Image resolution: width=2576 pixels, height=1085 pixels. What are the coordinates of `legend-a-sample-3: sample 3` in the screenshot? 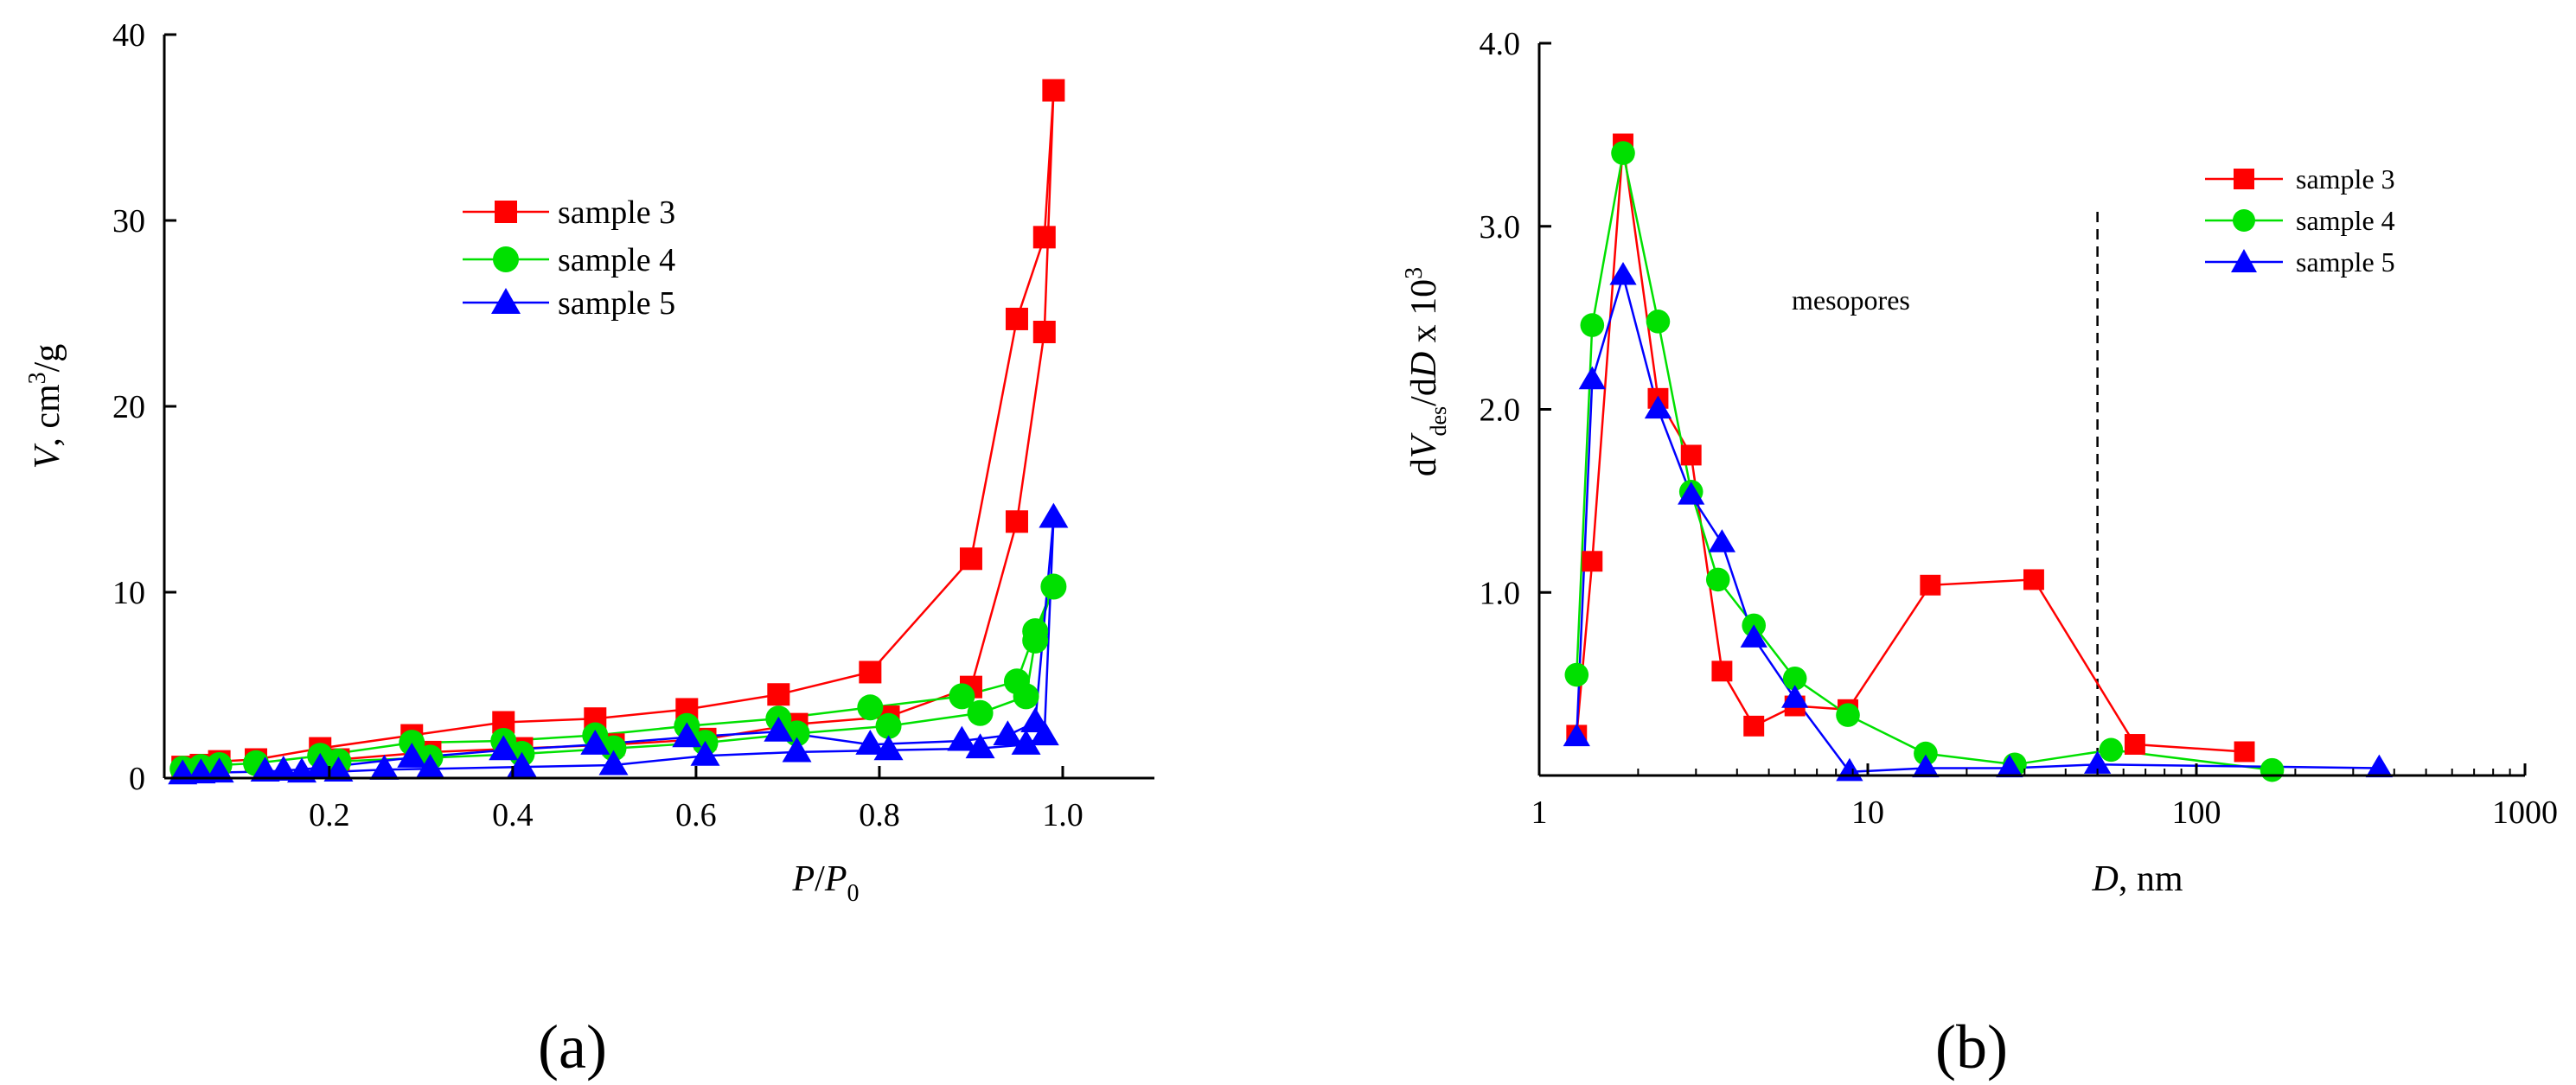 It's located at (569, 213).